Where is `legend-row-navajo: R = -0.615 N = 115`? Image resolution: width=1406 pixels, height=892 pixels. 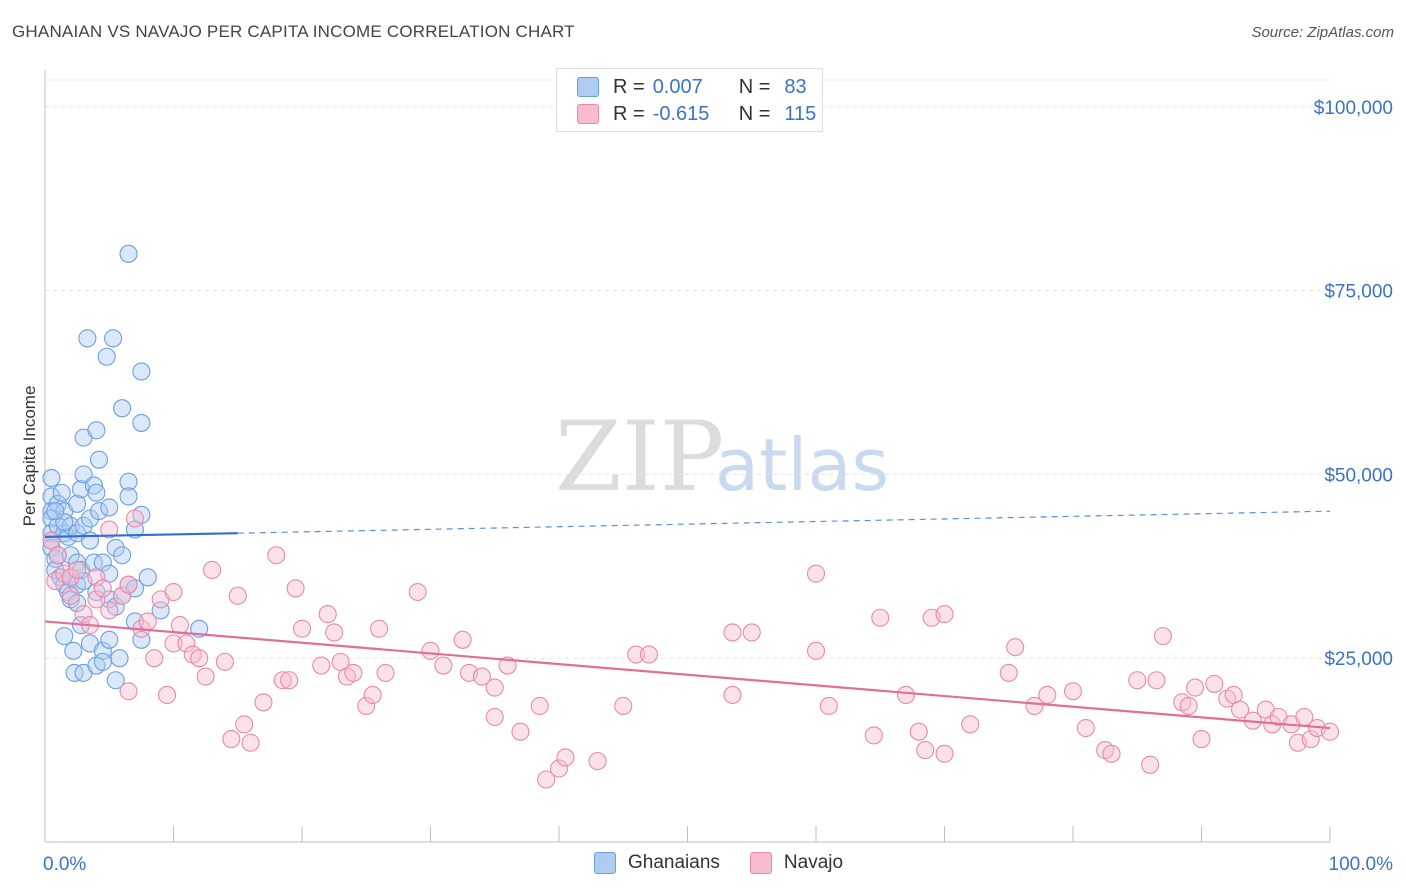
legend-row-navajo: R = -0.615 N = 115 is located at coordinates (696, 114).